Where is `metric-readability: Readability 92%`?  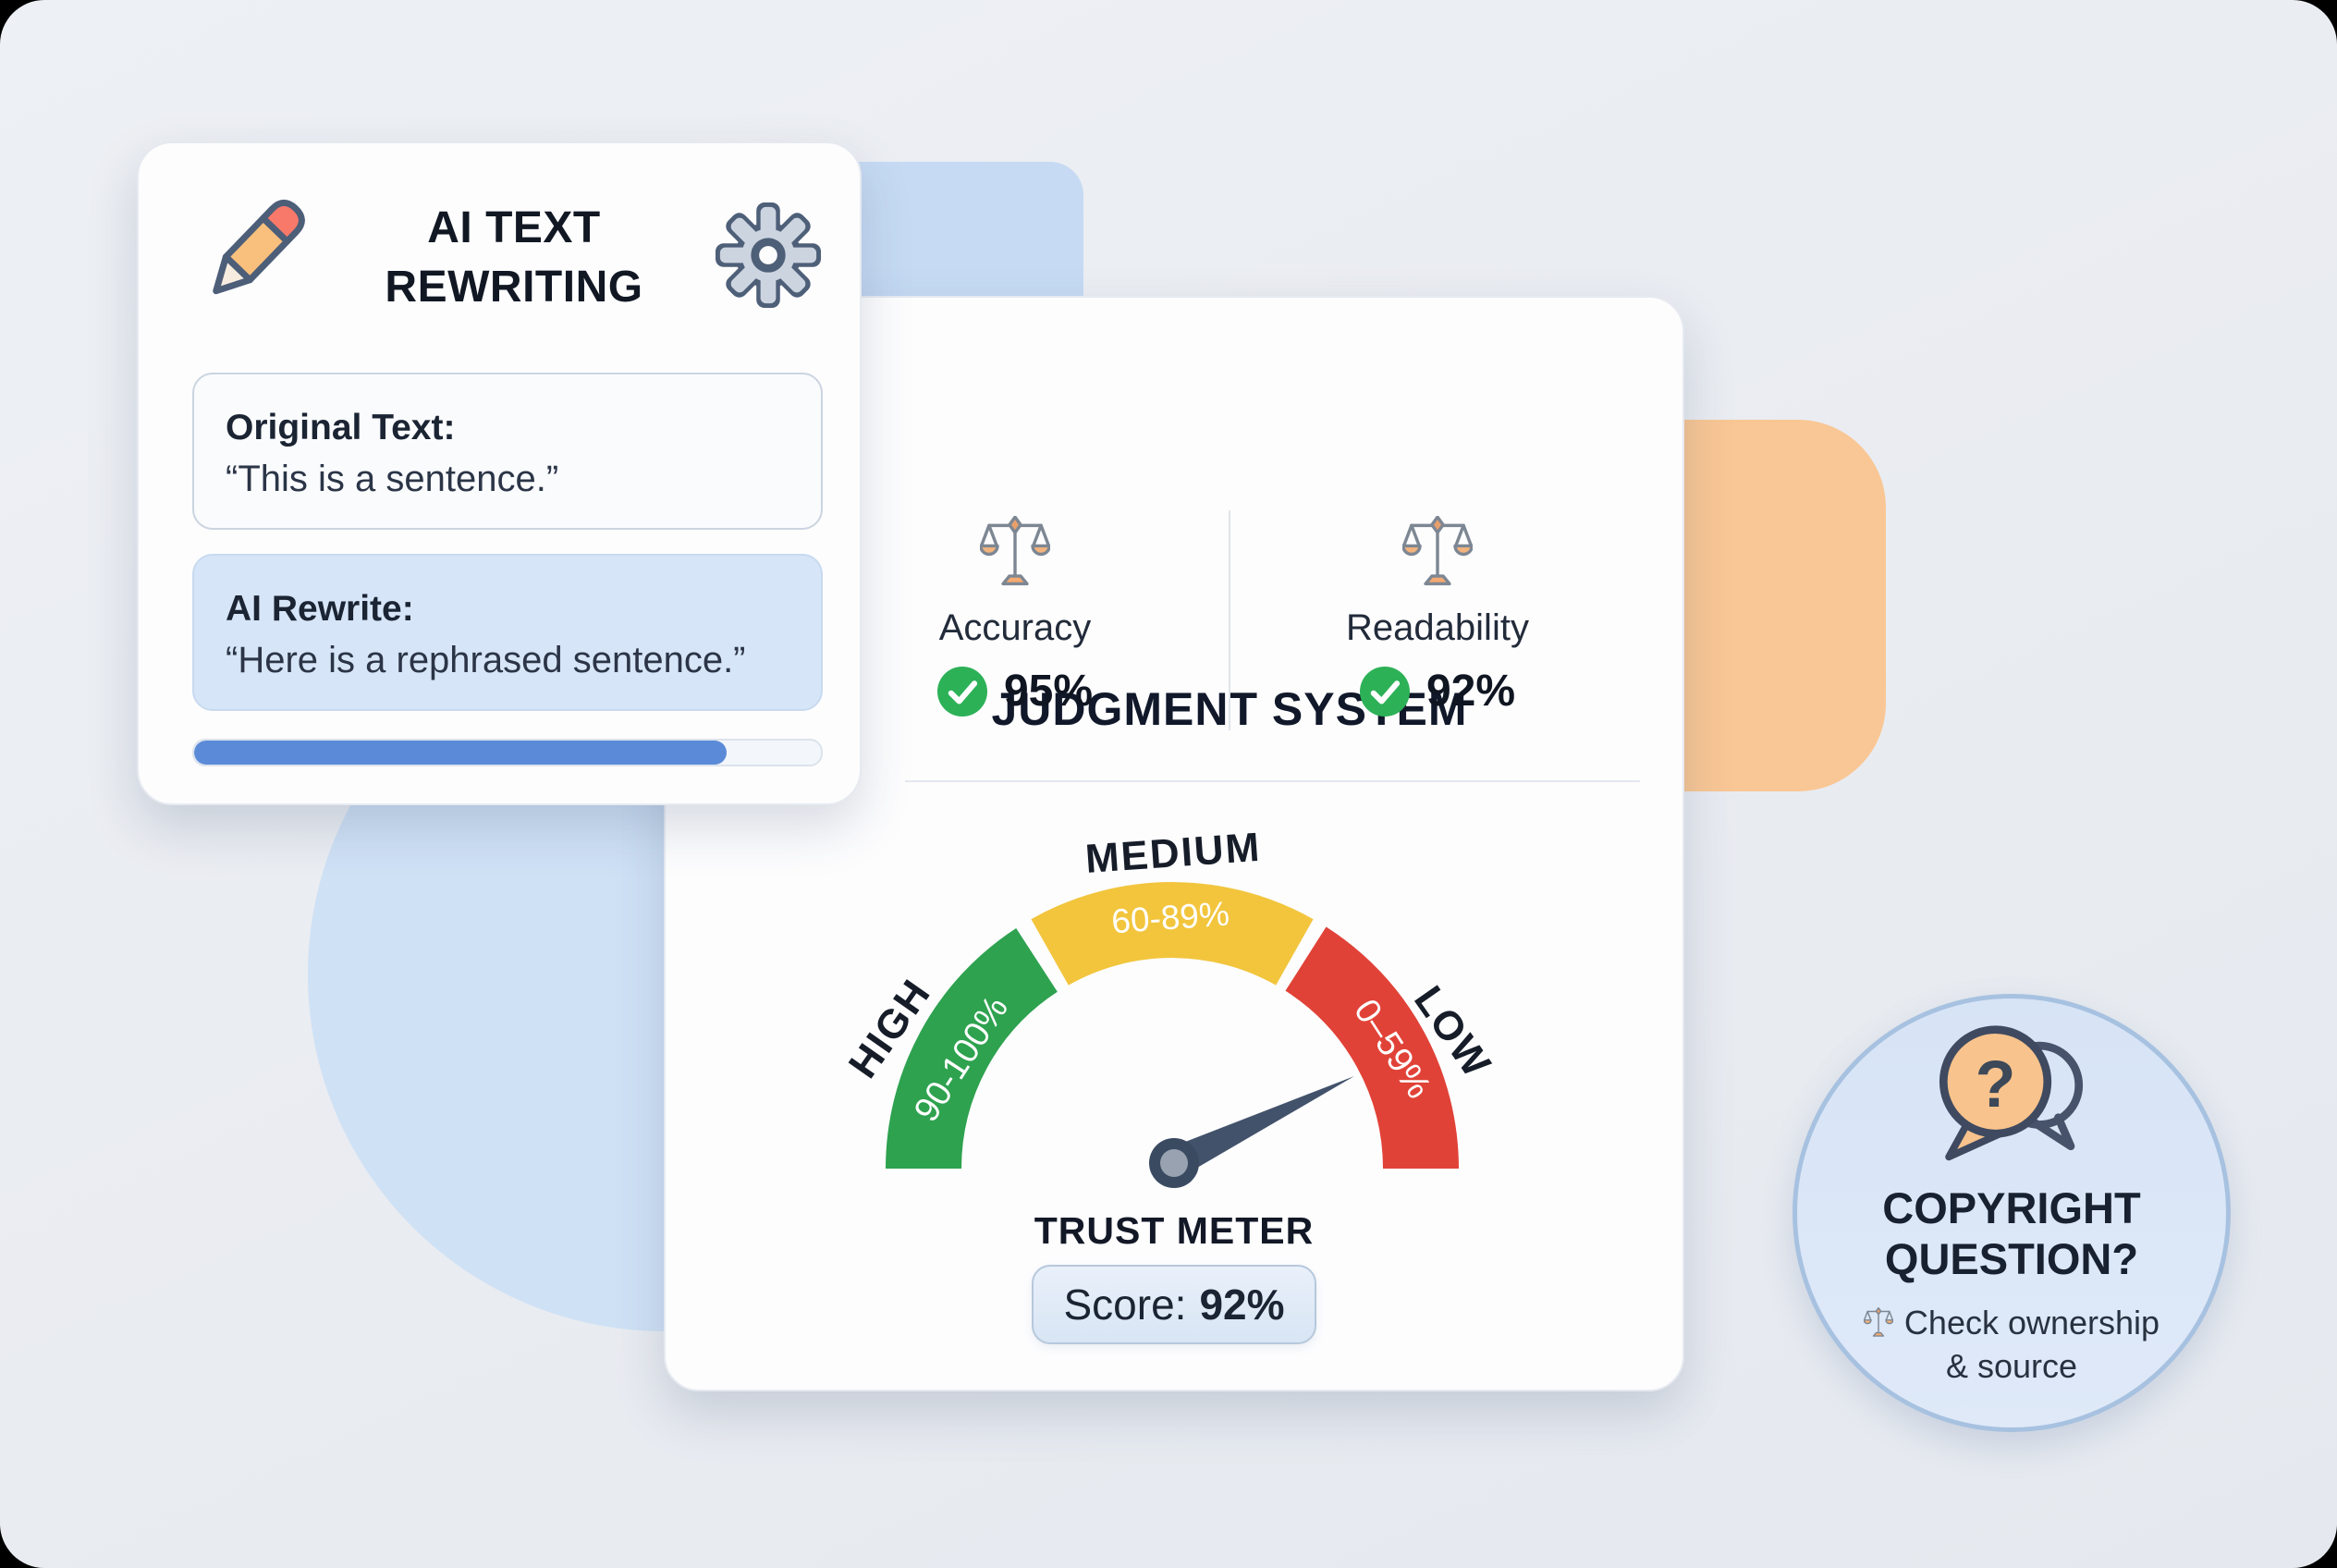
metric-readability: Readability 92% is located at coordinates (1437, 616).